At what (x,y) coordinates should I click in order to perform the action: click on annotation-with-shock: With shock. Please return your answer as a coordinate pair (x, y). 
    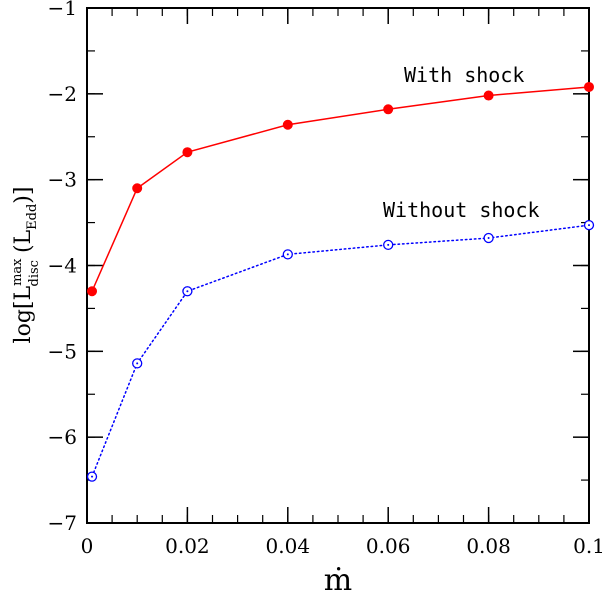
    Looking at the image, I should click on (464, 75).